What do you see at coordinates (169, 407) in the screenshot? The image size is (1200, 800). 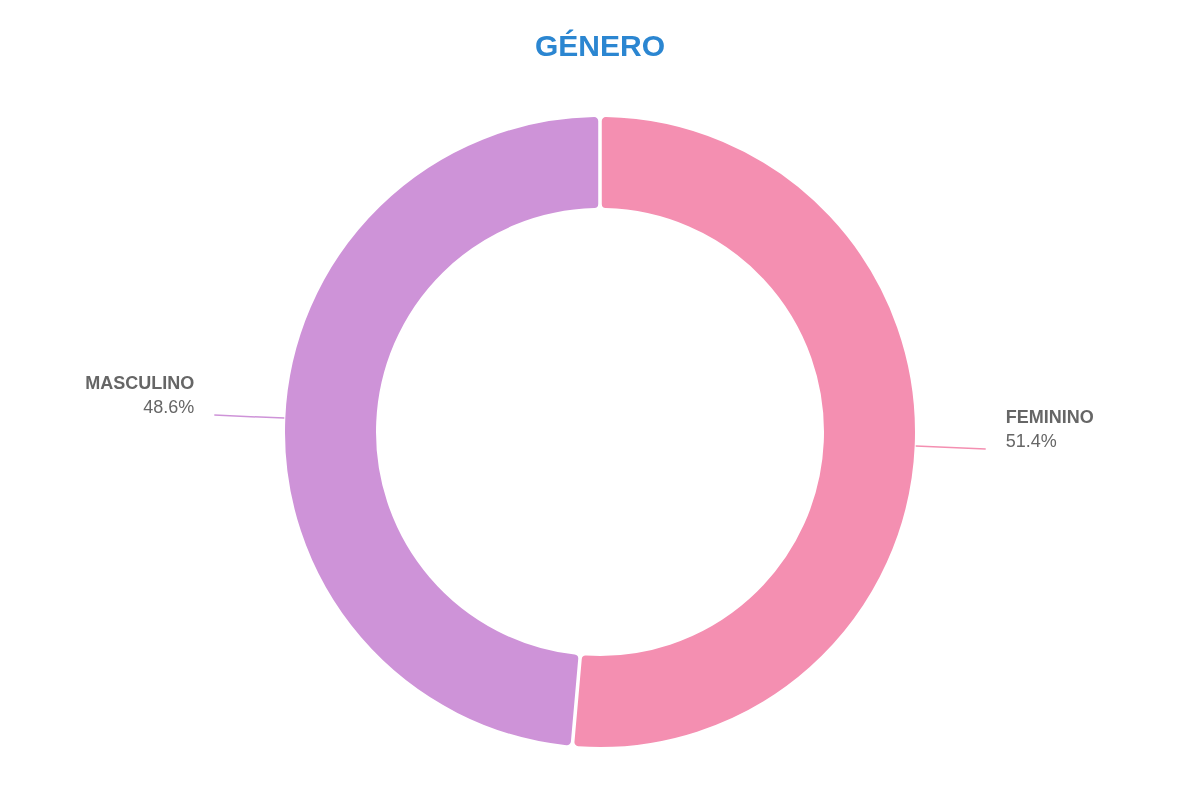 I see `data-label: 48.6%` at bounding box center [169, 407].